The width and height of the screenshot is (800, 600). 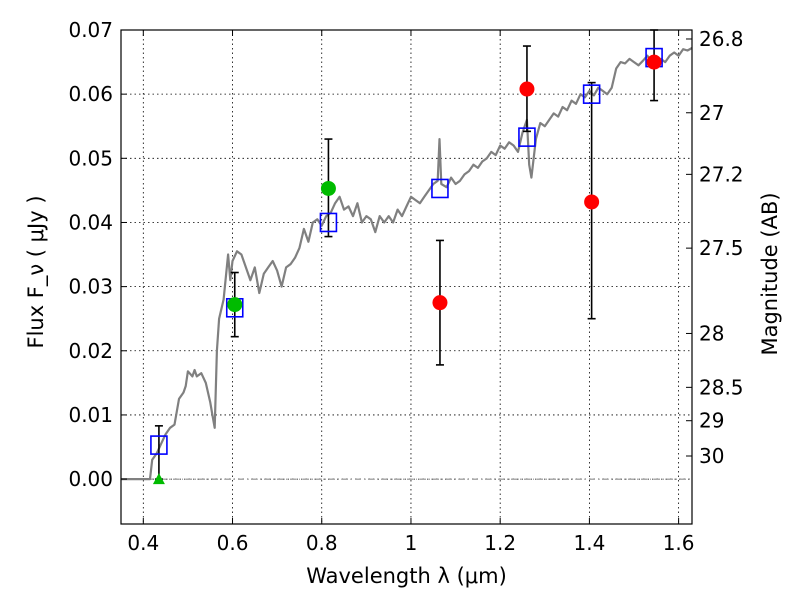 I want to click on mag-tick-label: 27, so click(x=711, y=113).